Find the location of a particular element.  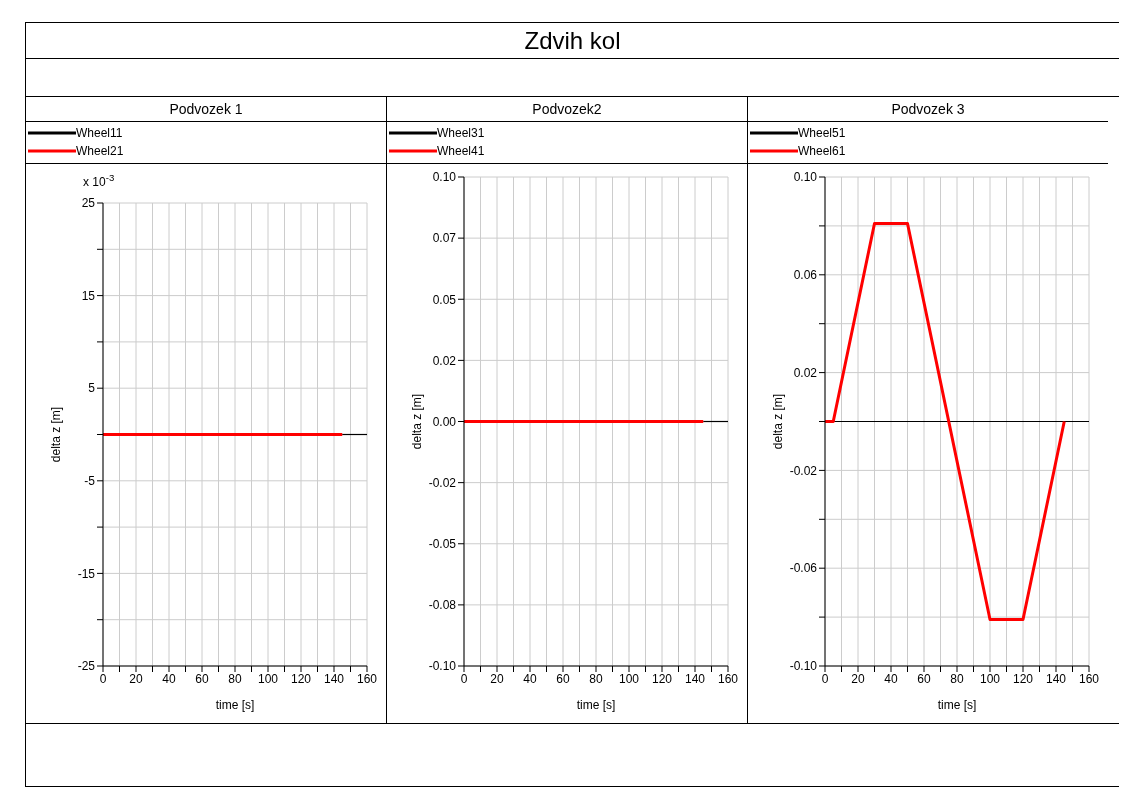

legend-label: Wheel51 is located at coordinates (822, 133).